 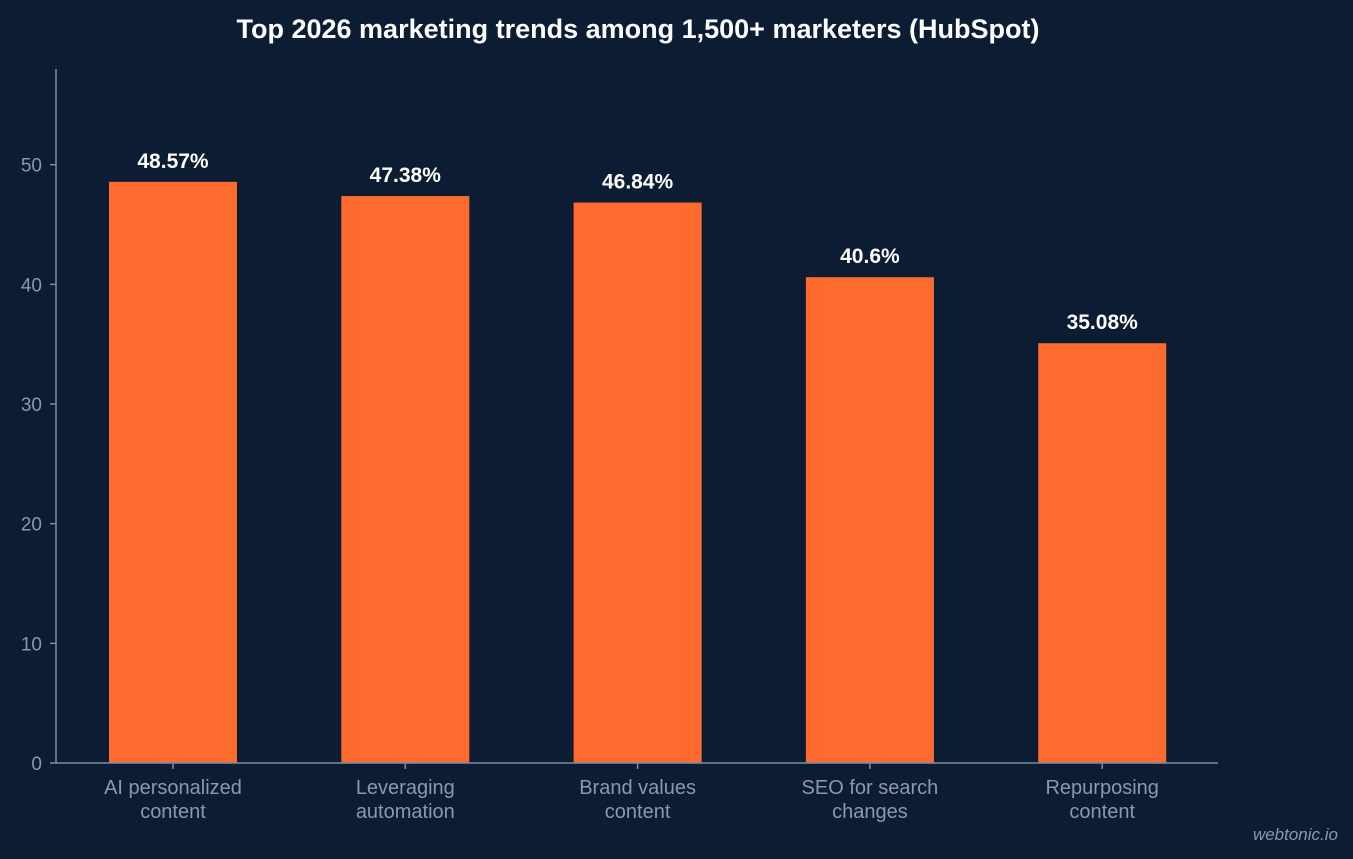 What do you see at coordinates (405, 788) in the screenshot?
I see `x-tick-label: Leveraging` at bounding box center [405, 788].